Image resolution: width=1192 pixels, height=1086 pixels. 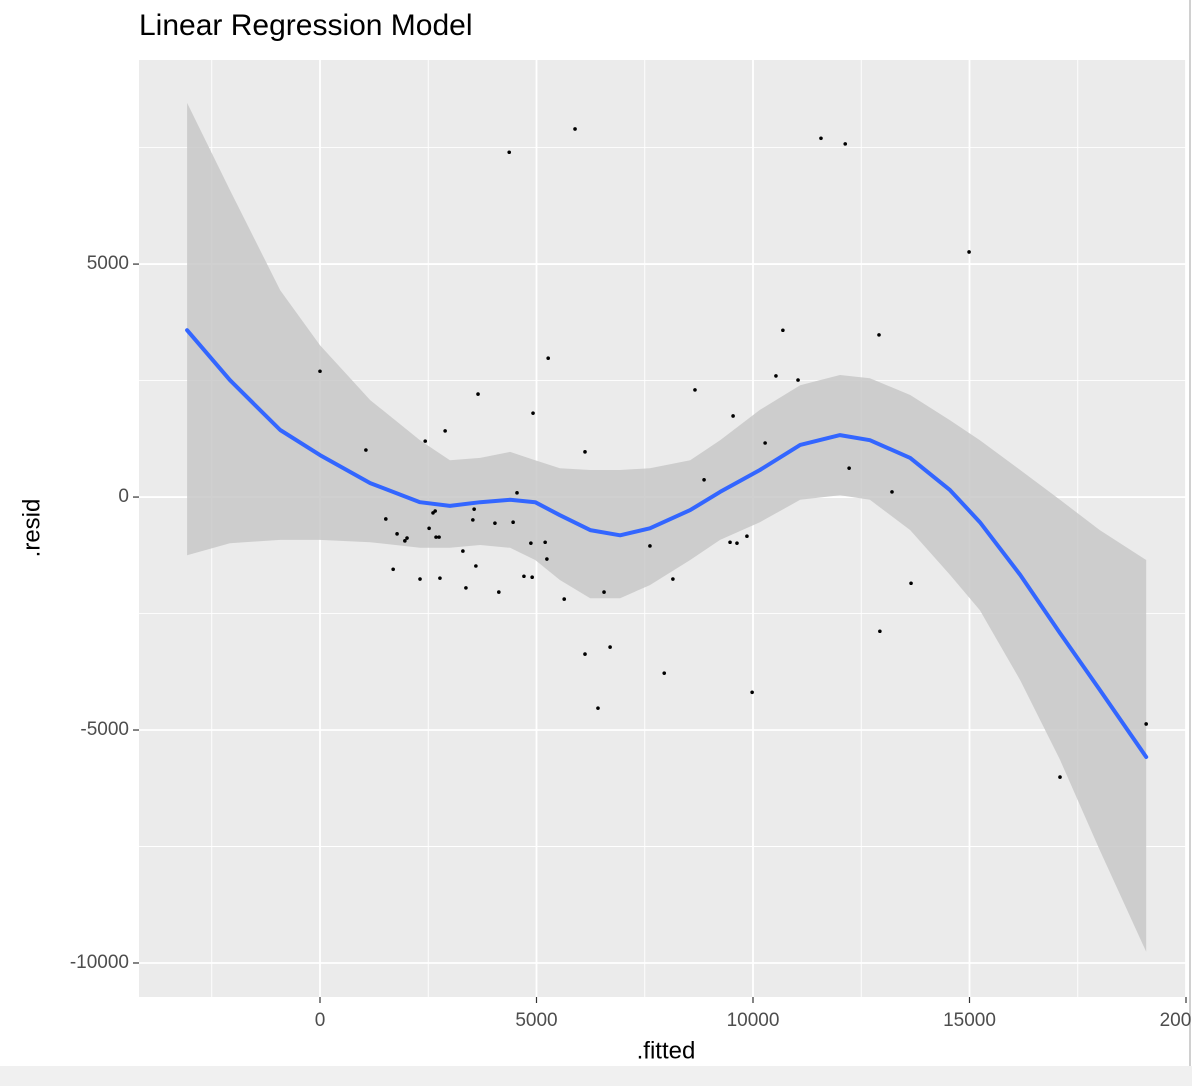 What do you see at coordinates (753, 1020) in the screenshot?
I see `x-tick-label: 10000` at bounding box center [753, 1020].